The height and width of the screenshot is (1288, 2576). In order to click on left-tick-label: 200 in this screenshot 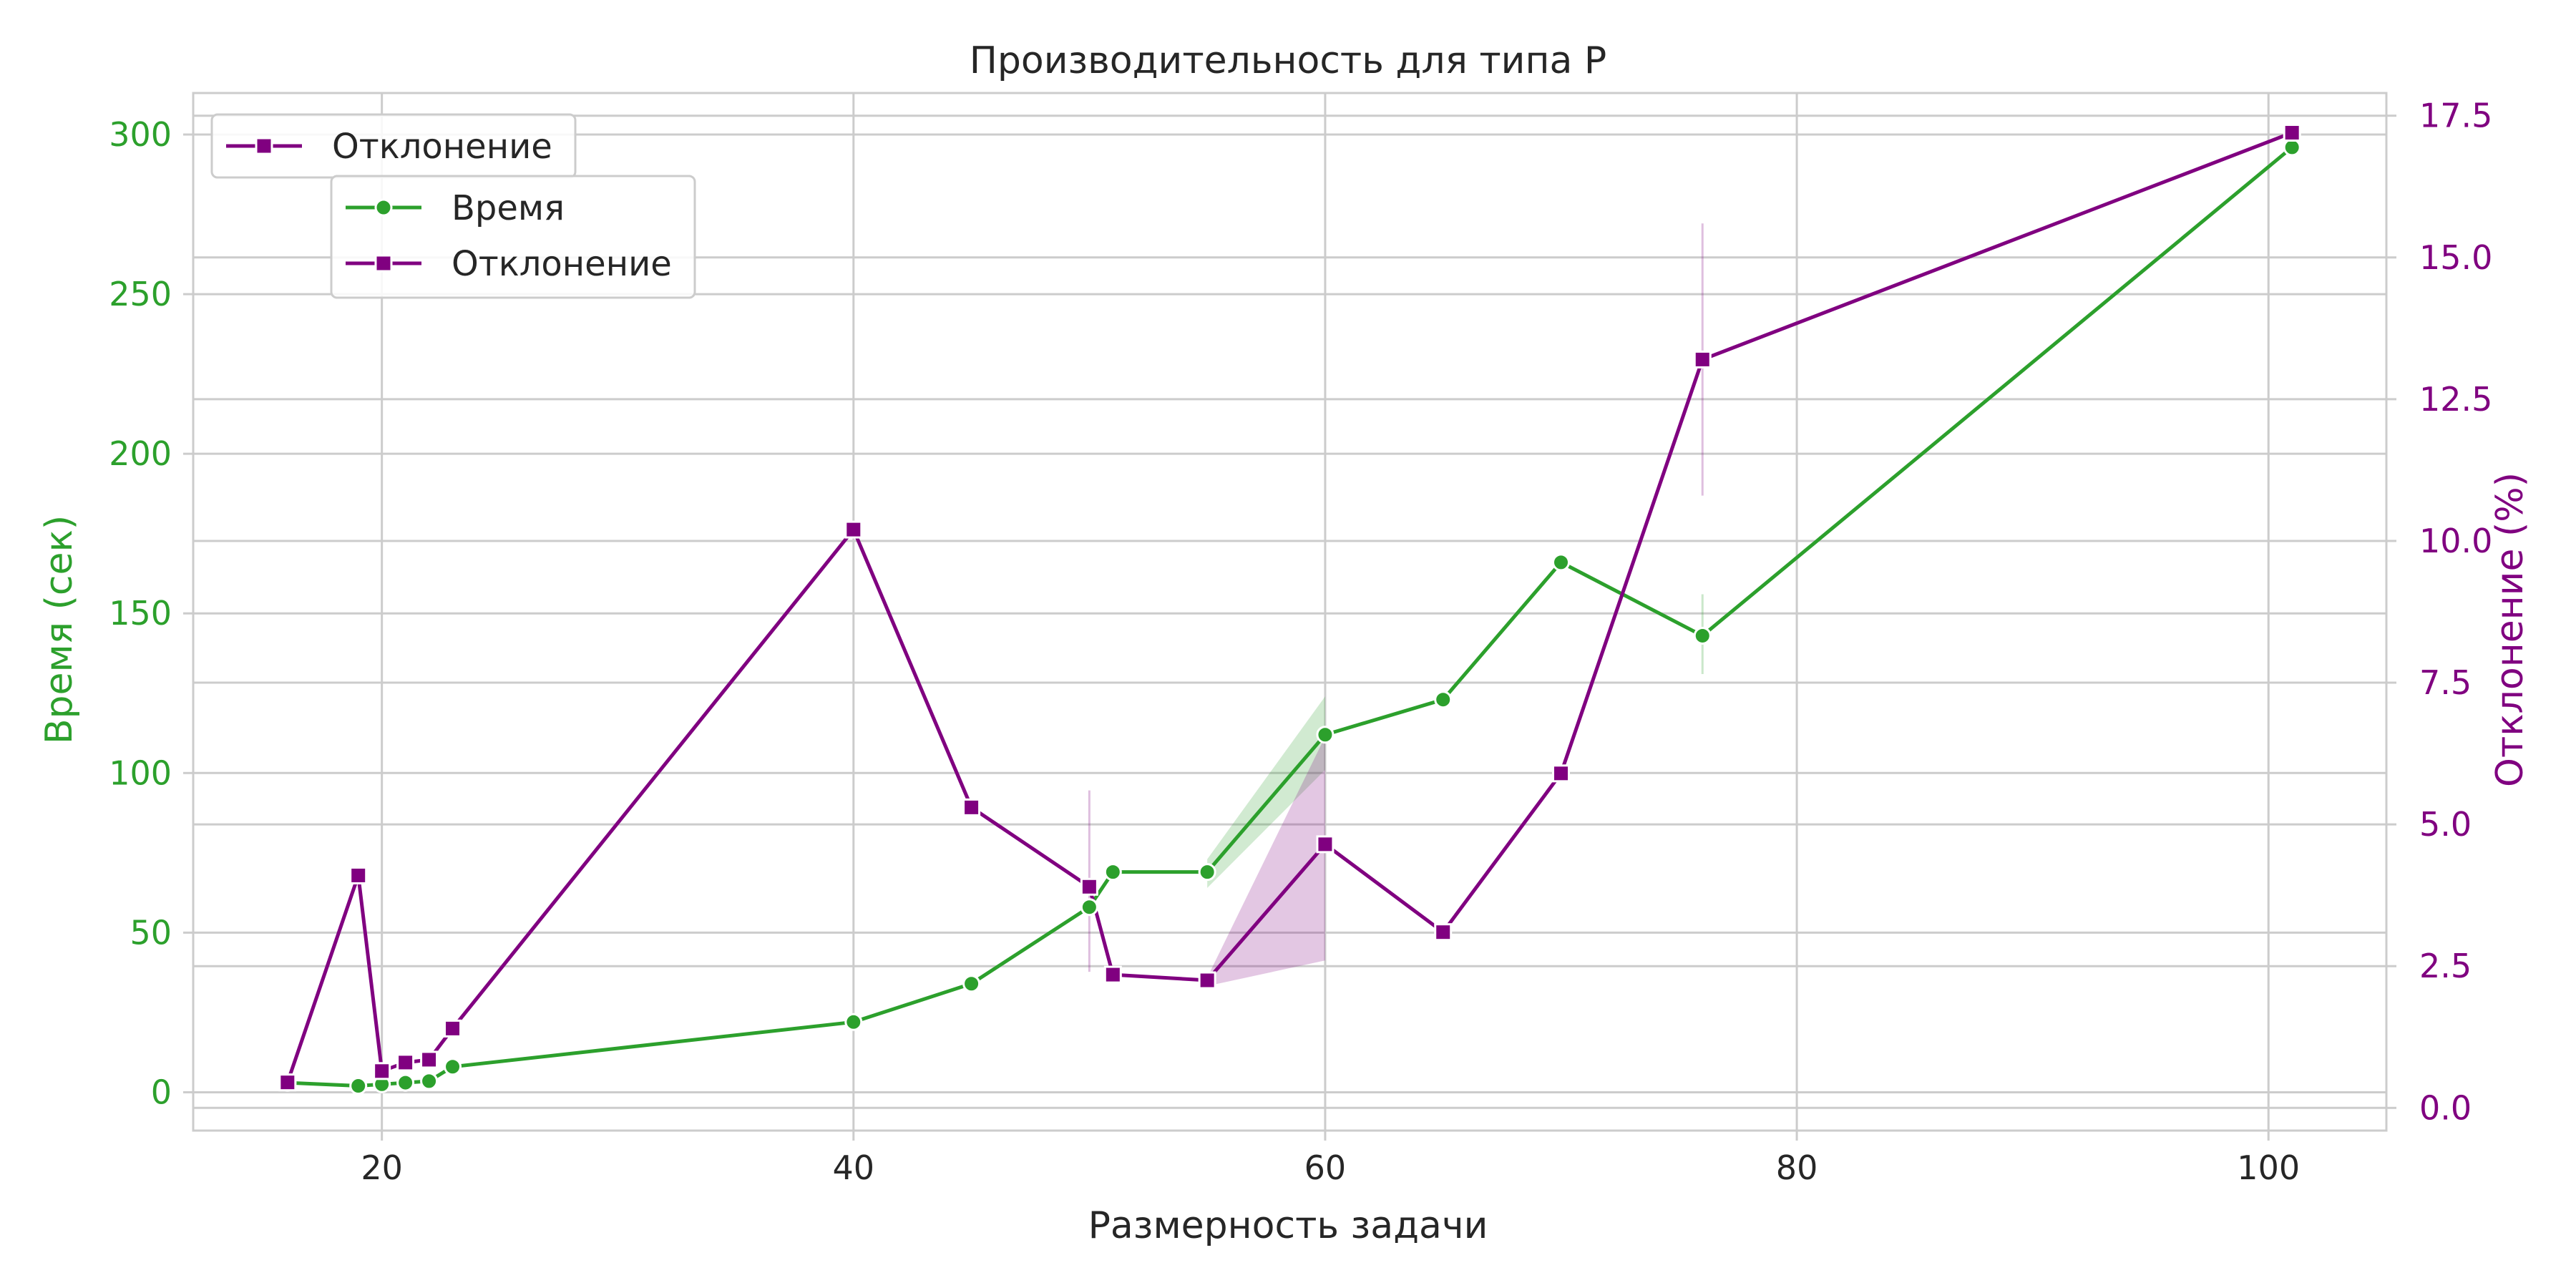, I will do `click(140, 453)`.